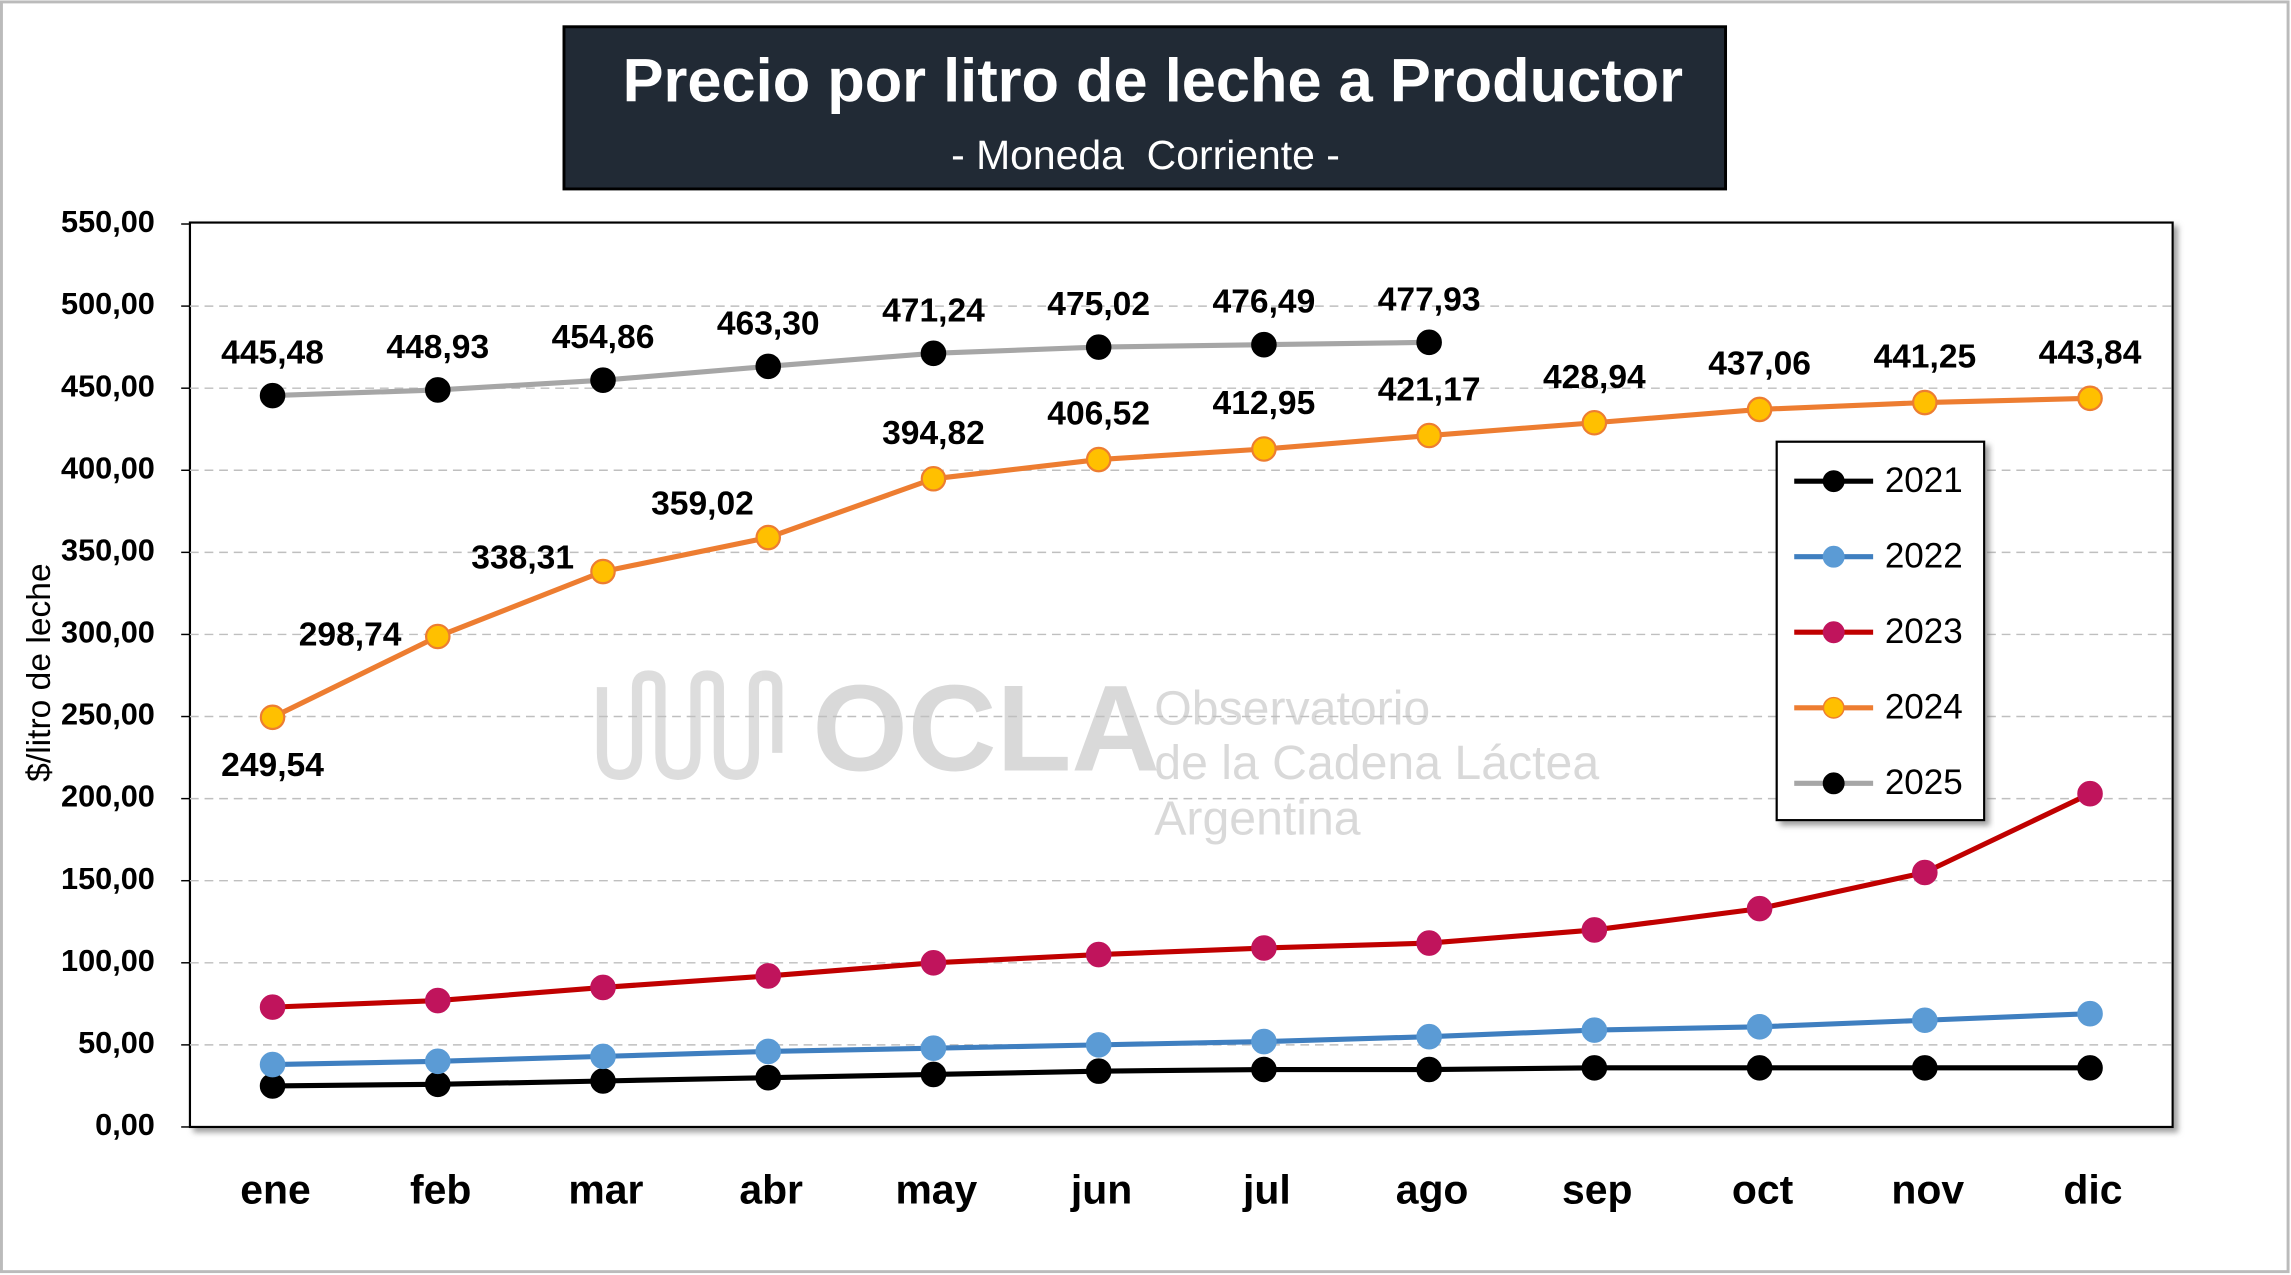 This screenshot has height=1275, width=2291. Describe the element at coordinates (1292, 709) in the screenshot. I see `watermark-text: Observatorio` at that location.